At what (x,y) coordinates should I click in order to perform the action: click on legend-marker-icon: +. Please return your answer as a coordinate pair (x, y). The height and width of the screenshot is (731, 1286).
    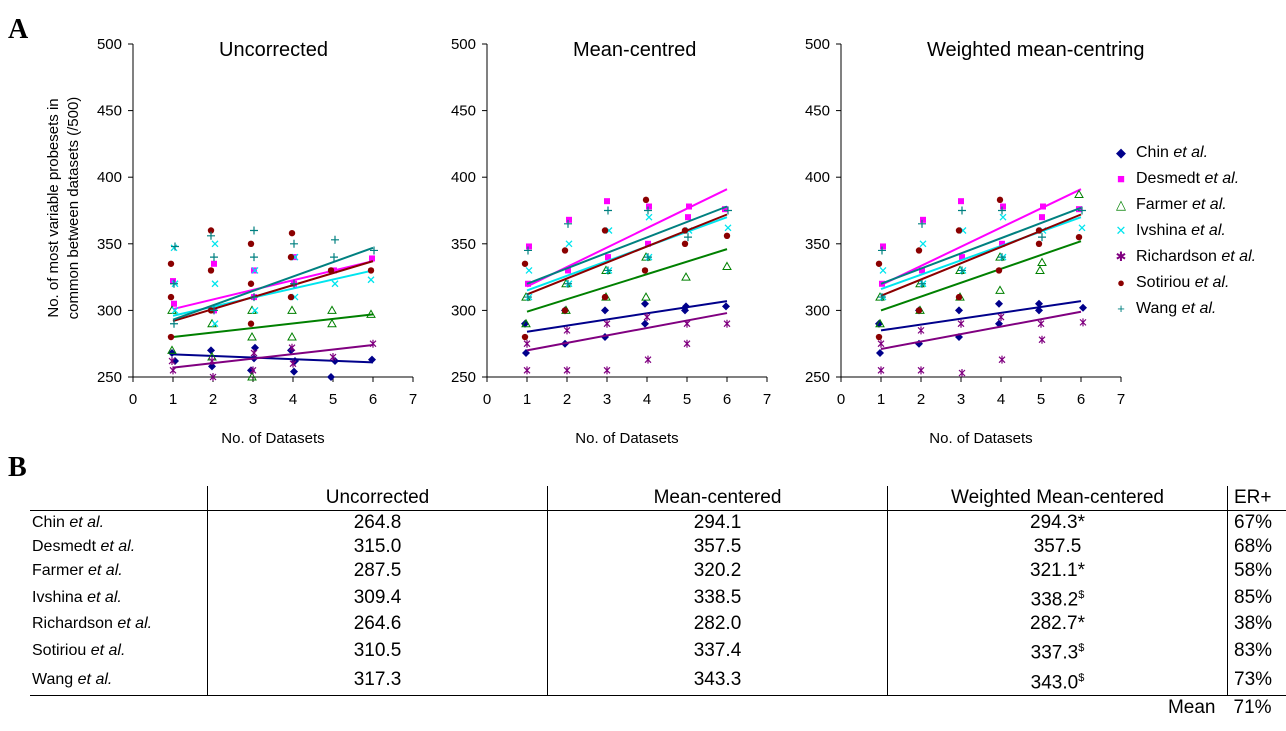
    Looking at the image, I should click on (1121, 308).